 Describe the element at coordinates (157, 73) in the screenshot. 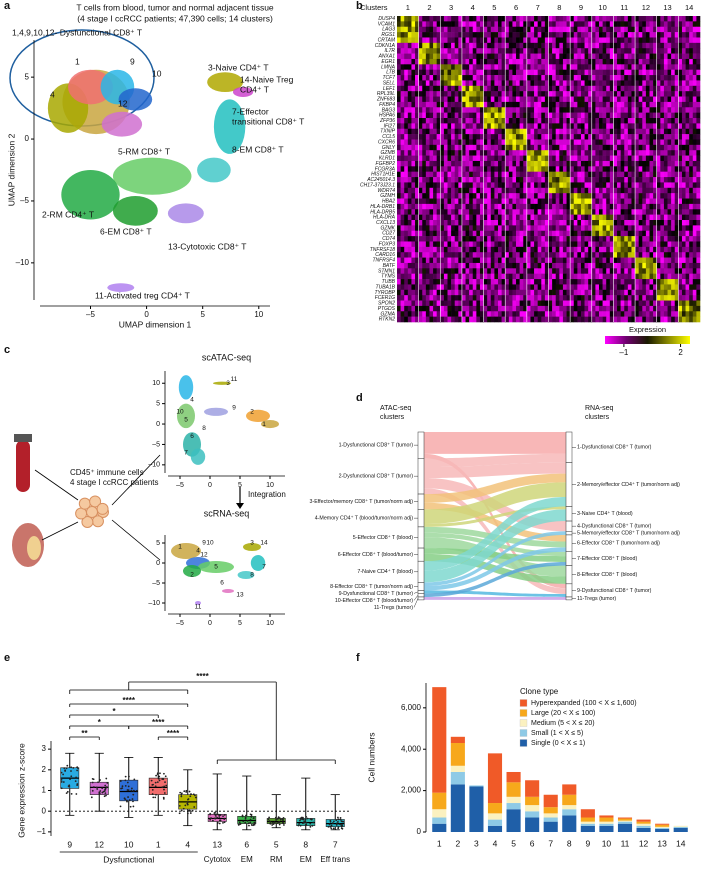

I see `cluster-label: 10` at that location.